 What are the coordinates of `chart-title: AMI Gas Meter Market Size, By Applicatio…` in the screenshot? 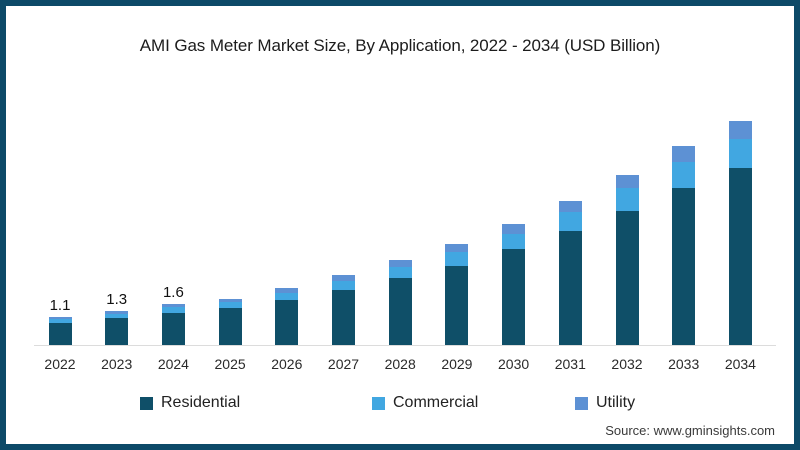 It's located at (400, 45).